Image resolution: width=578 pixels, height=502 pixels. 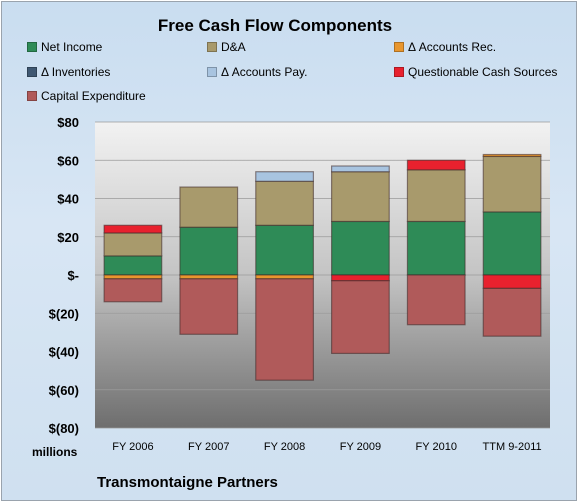 What do you see at coordinates (64, 428) in the screenshot?
I see `y-tick-label: $(80)` at bounding box center [64, 428].